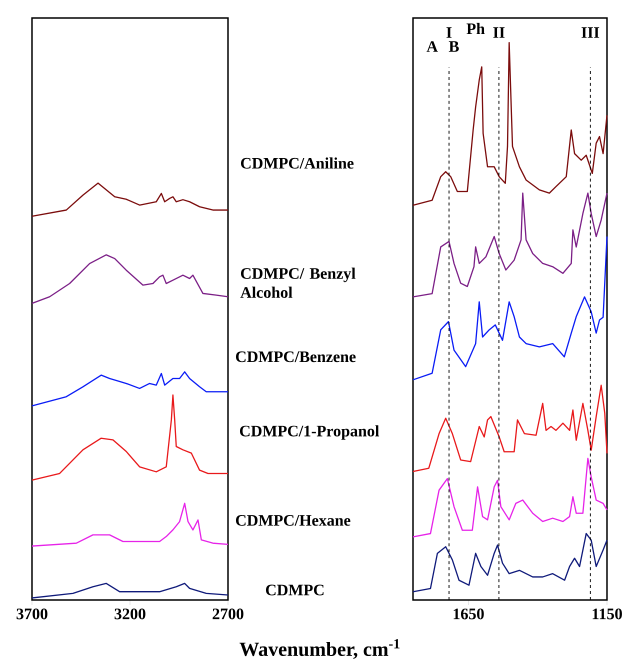 This screenshot has width=632, height=671. I want to click on annotation: A, so click(432, 46).